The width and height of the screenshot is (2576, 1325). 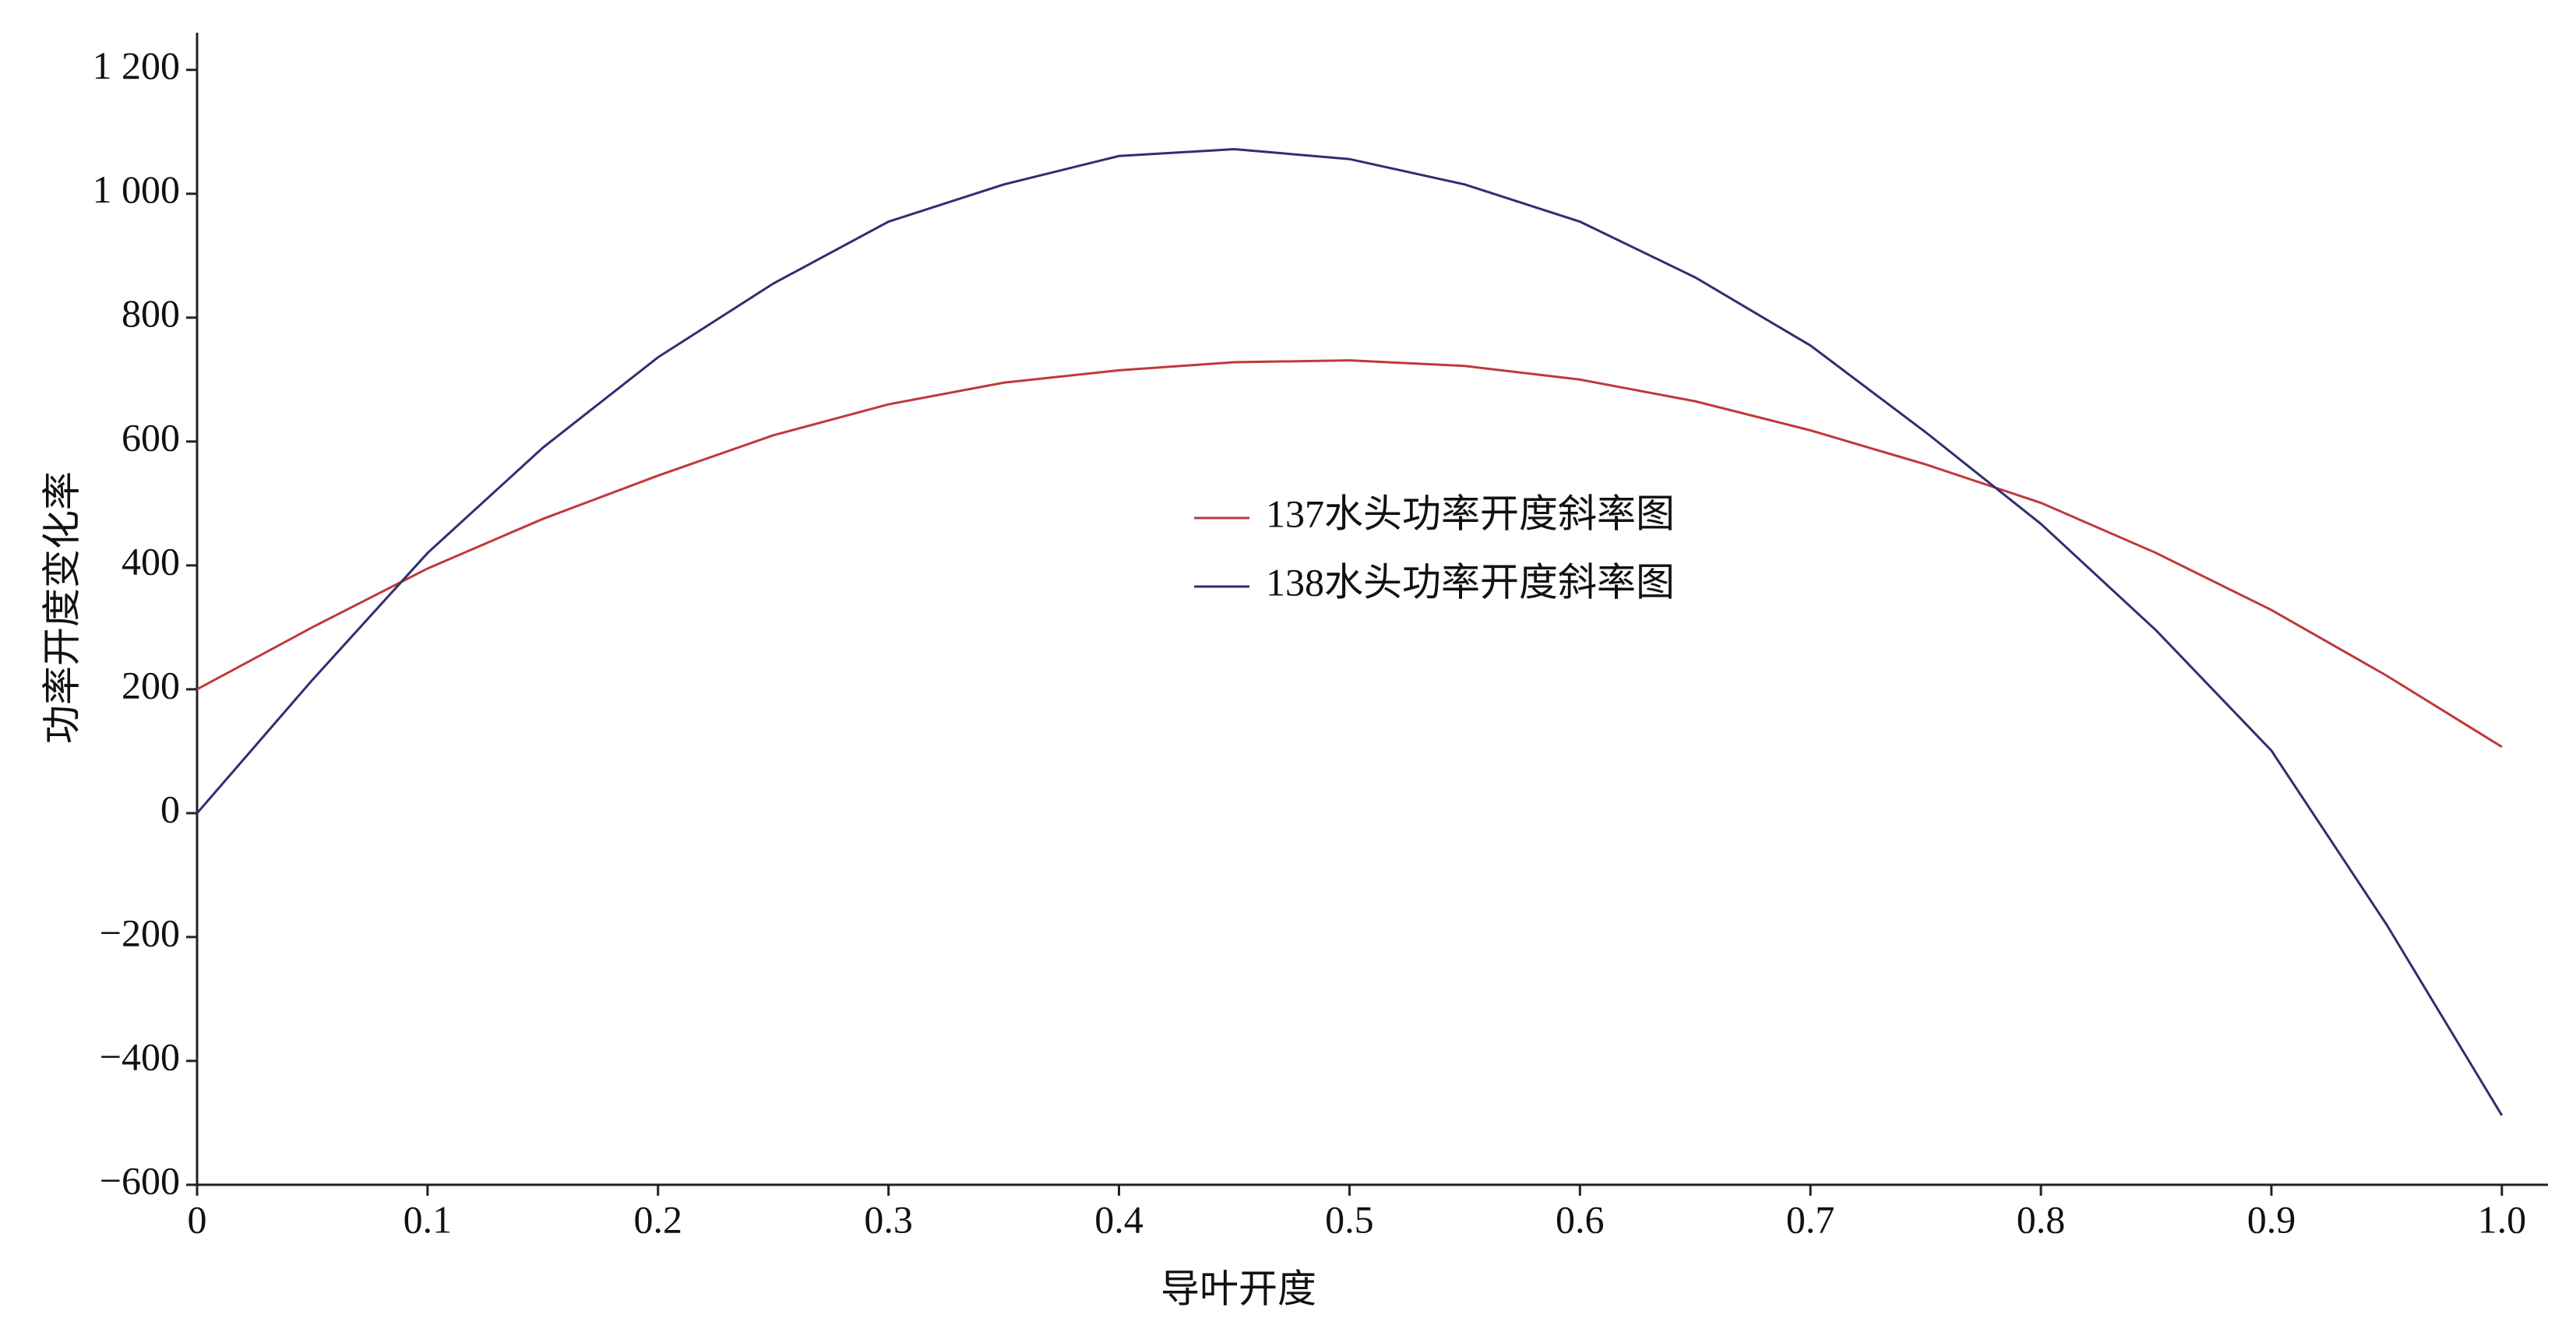 What do you see at coordinates (428, 1219) in the screenshot?
I see `x-tick-label: 0.1` at bounding box center [428, 1219].